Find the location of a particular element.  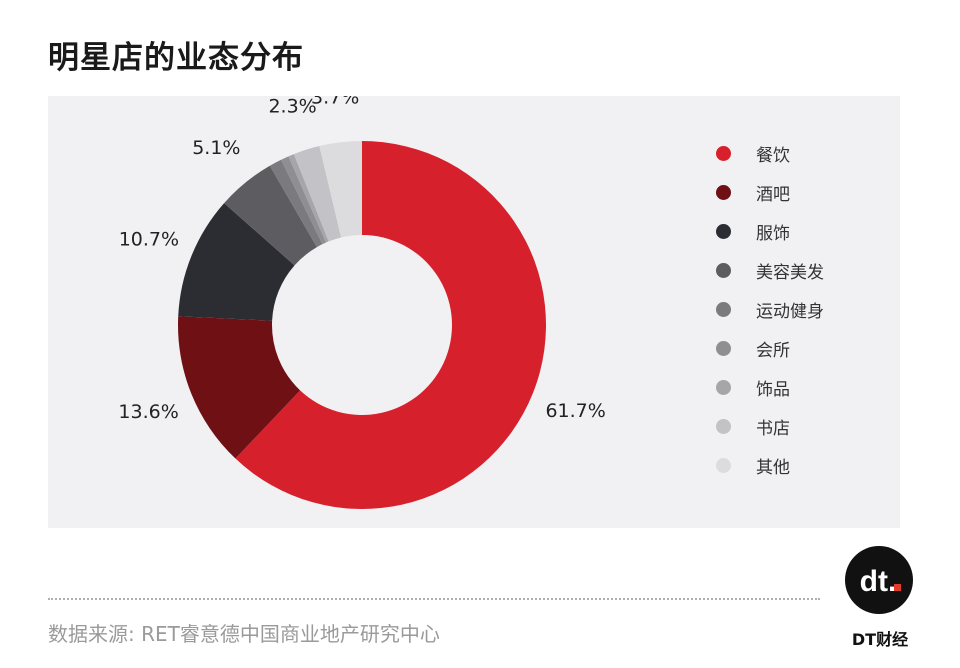

footer-divider is located at coordinates (434, 599).